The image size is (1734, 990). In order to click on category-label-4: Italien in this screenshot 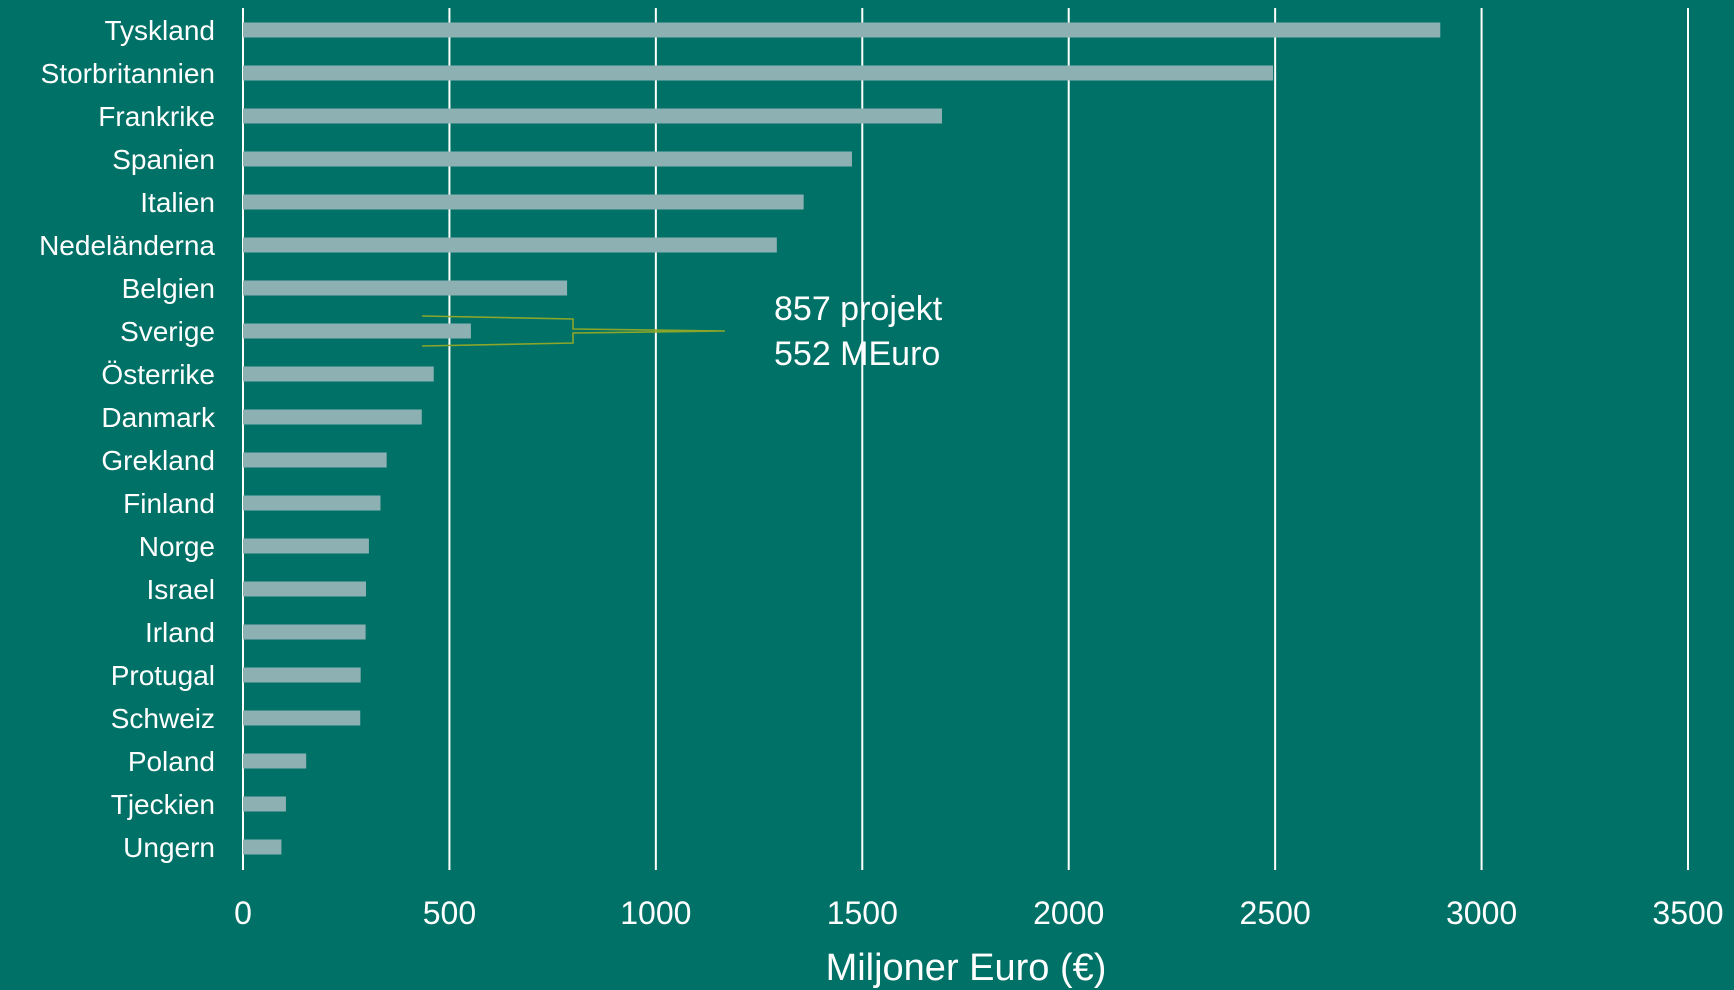, I will do `click(177, 202)`.